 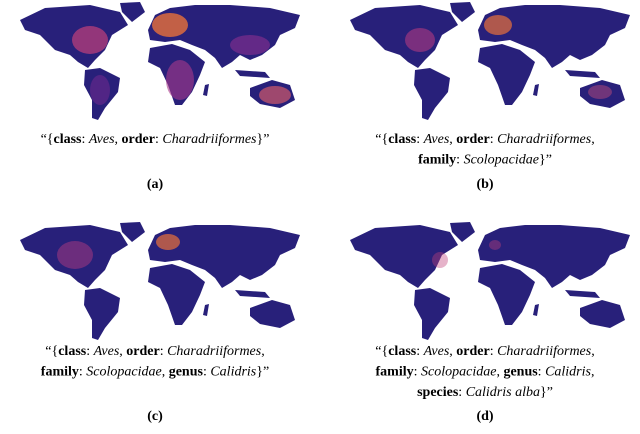 I want to click on caption-line: family: Scolopacidae, genus: Calidris,, so click(x=485, y=372).